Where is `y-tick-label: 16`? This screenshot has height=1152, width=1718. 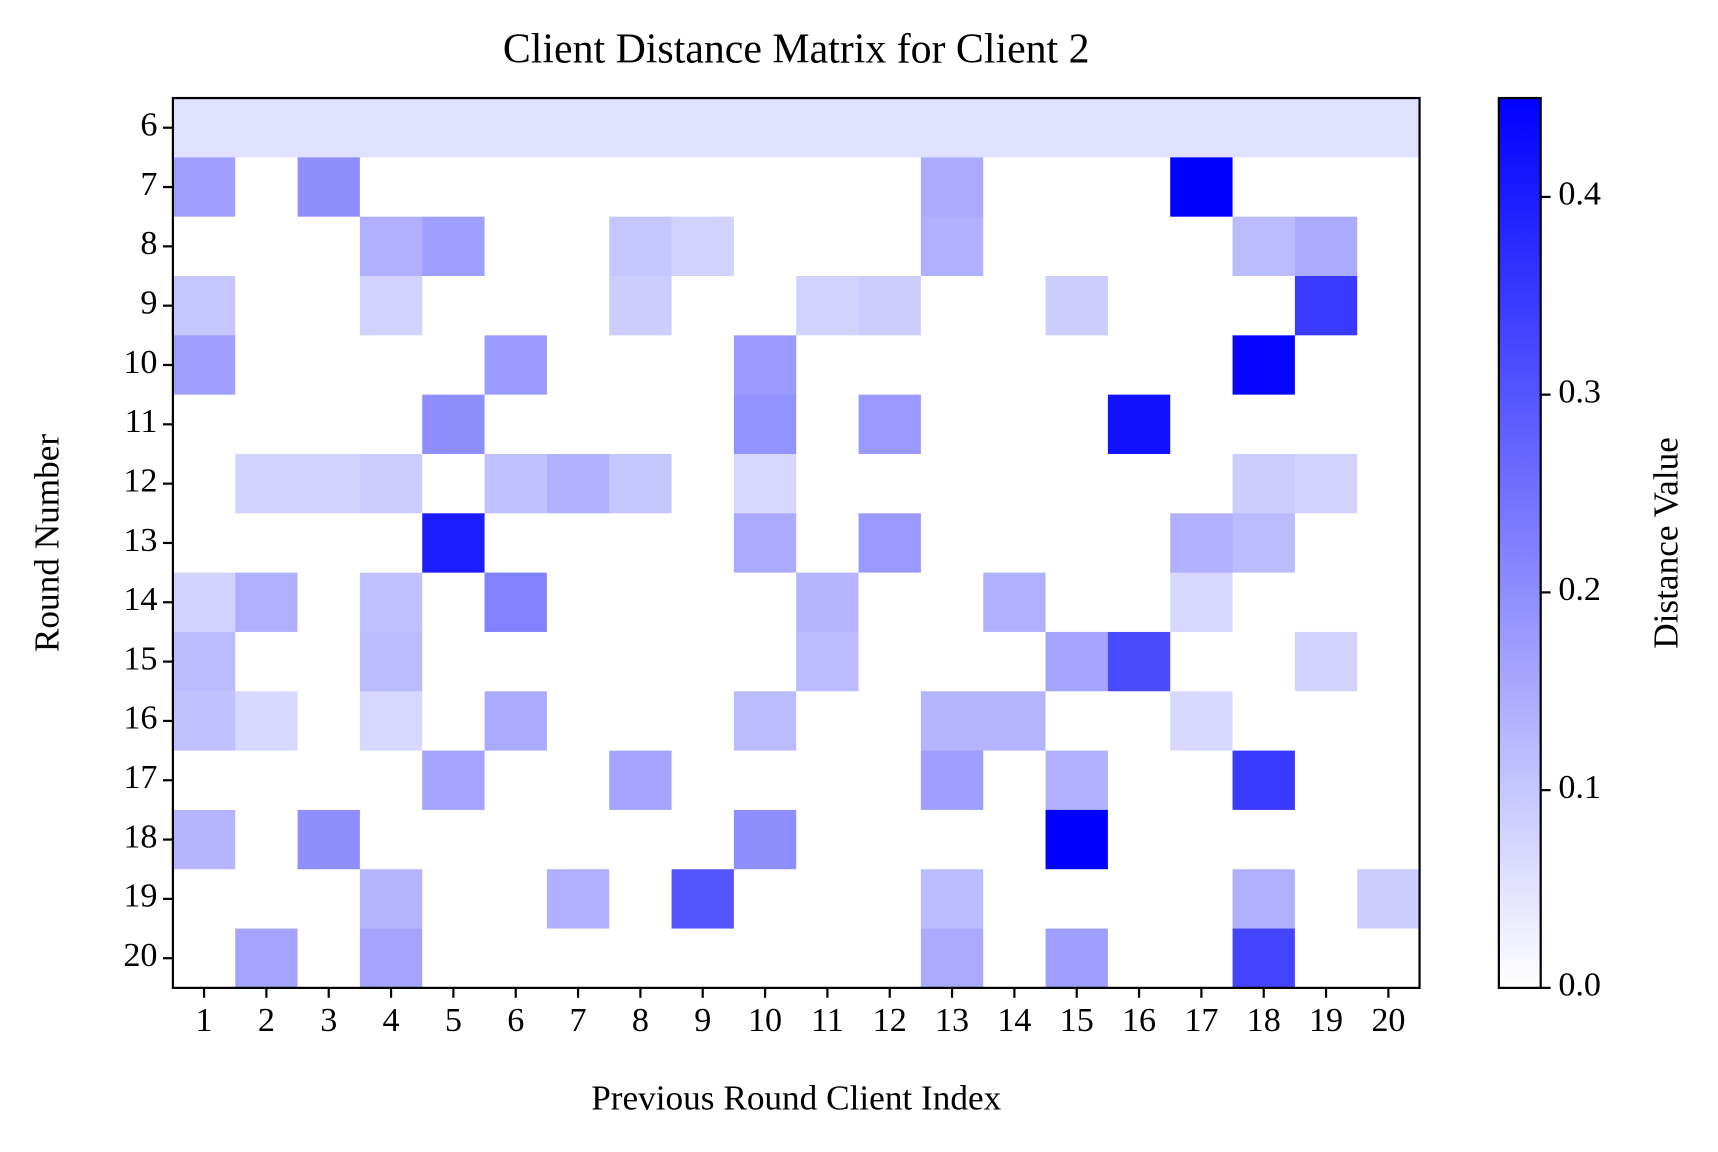
y-tick-label: 16 is located at coordinates (140, 718).